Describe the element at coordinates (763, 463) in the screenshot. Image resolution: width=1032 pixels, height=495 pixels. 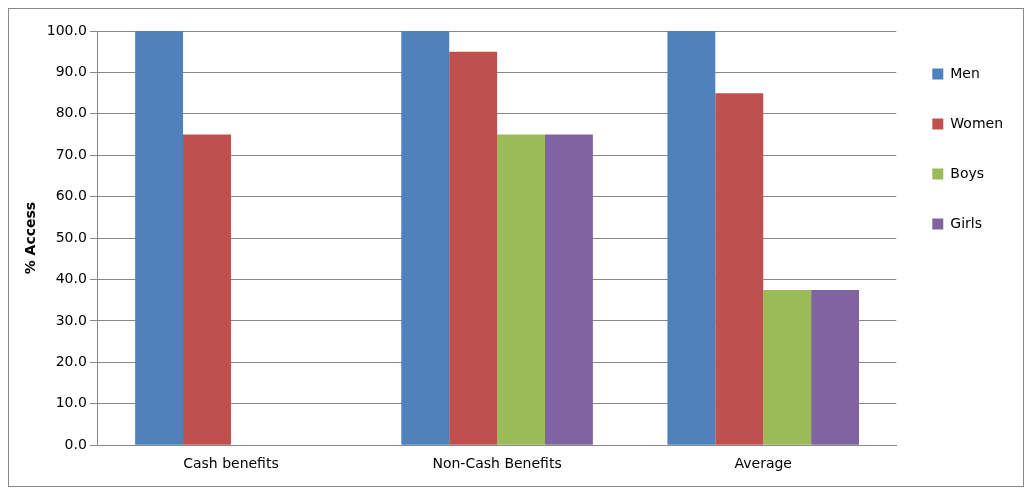
I see `x-tick-label: Average` at that location.